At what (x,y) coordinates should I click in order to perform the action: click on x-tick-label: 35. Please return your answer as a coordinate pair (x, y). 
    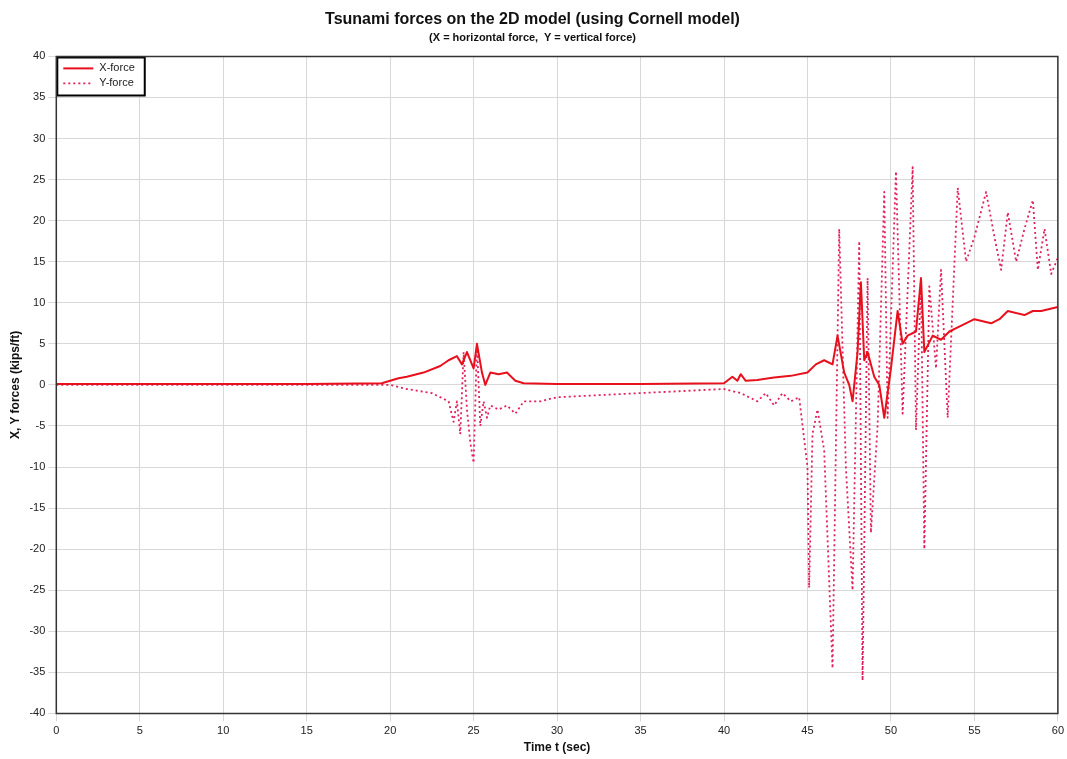
    Looking at the image, I should click on (640, 730).